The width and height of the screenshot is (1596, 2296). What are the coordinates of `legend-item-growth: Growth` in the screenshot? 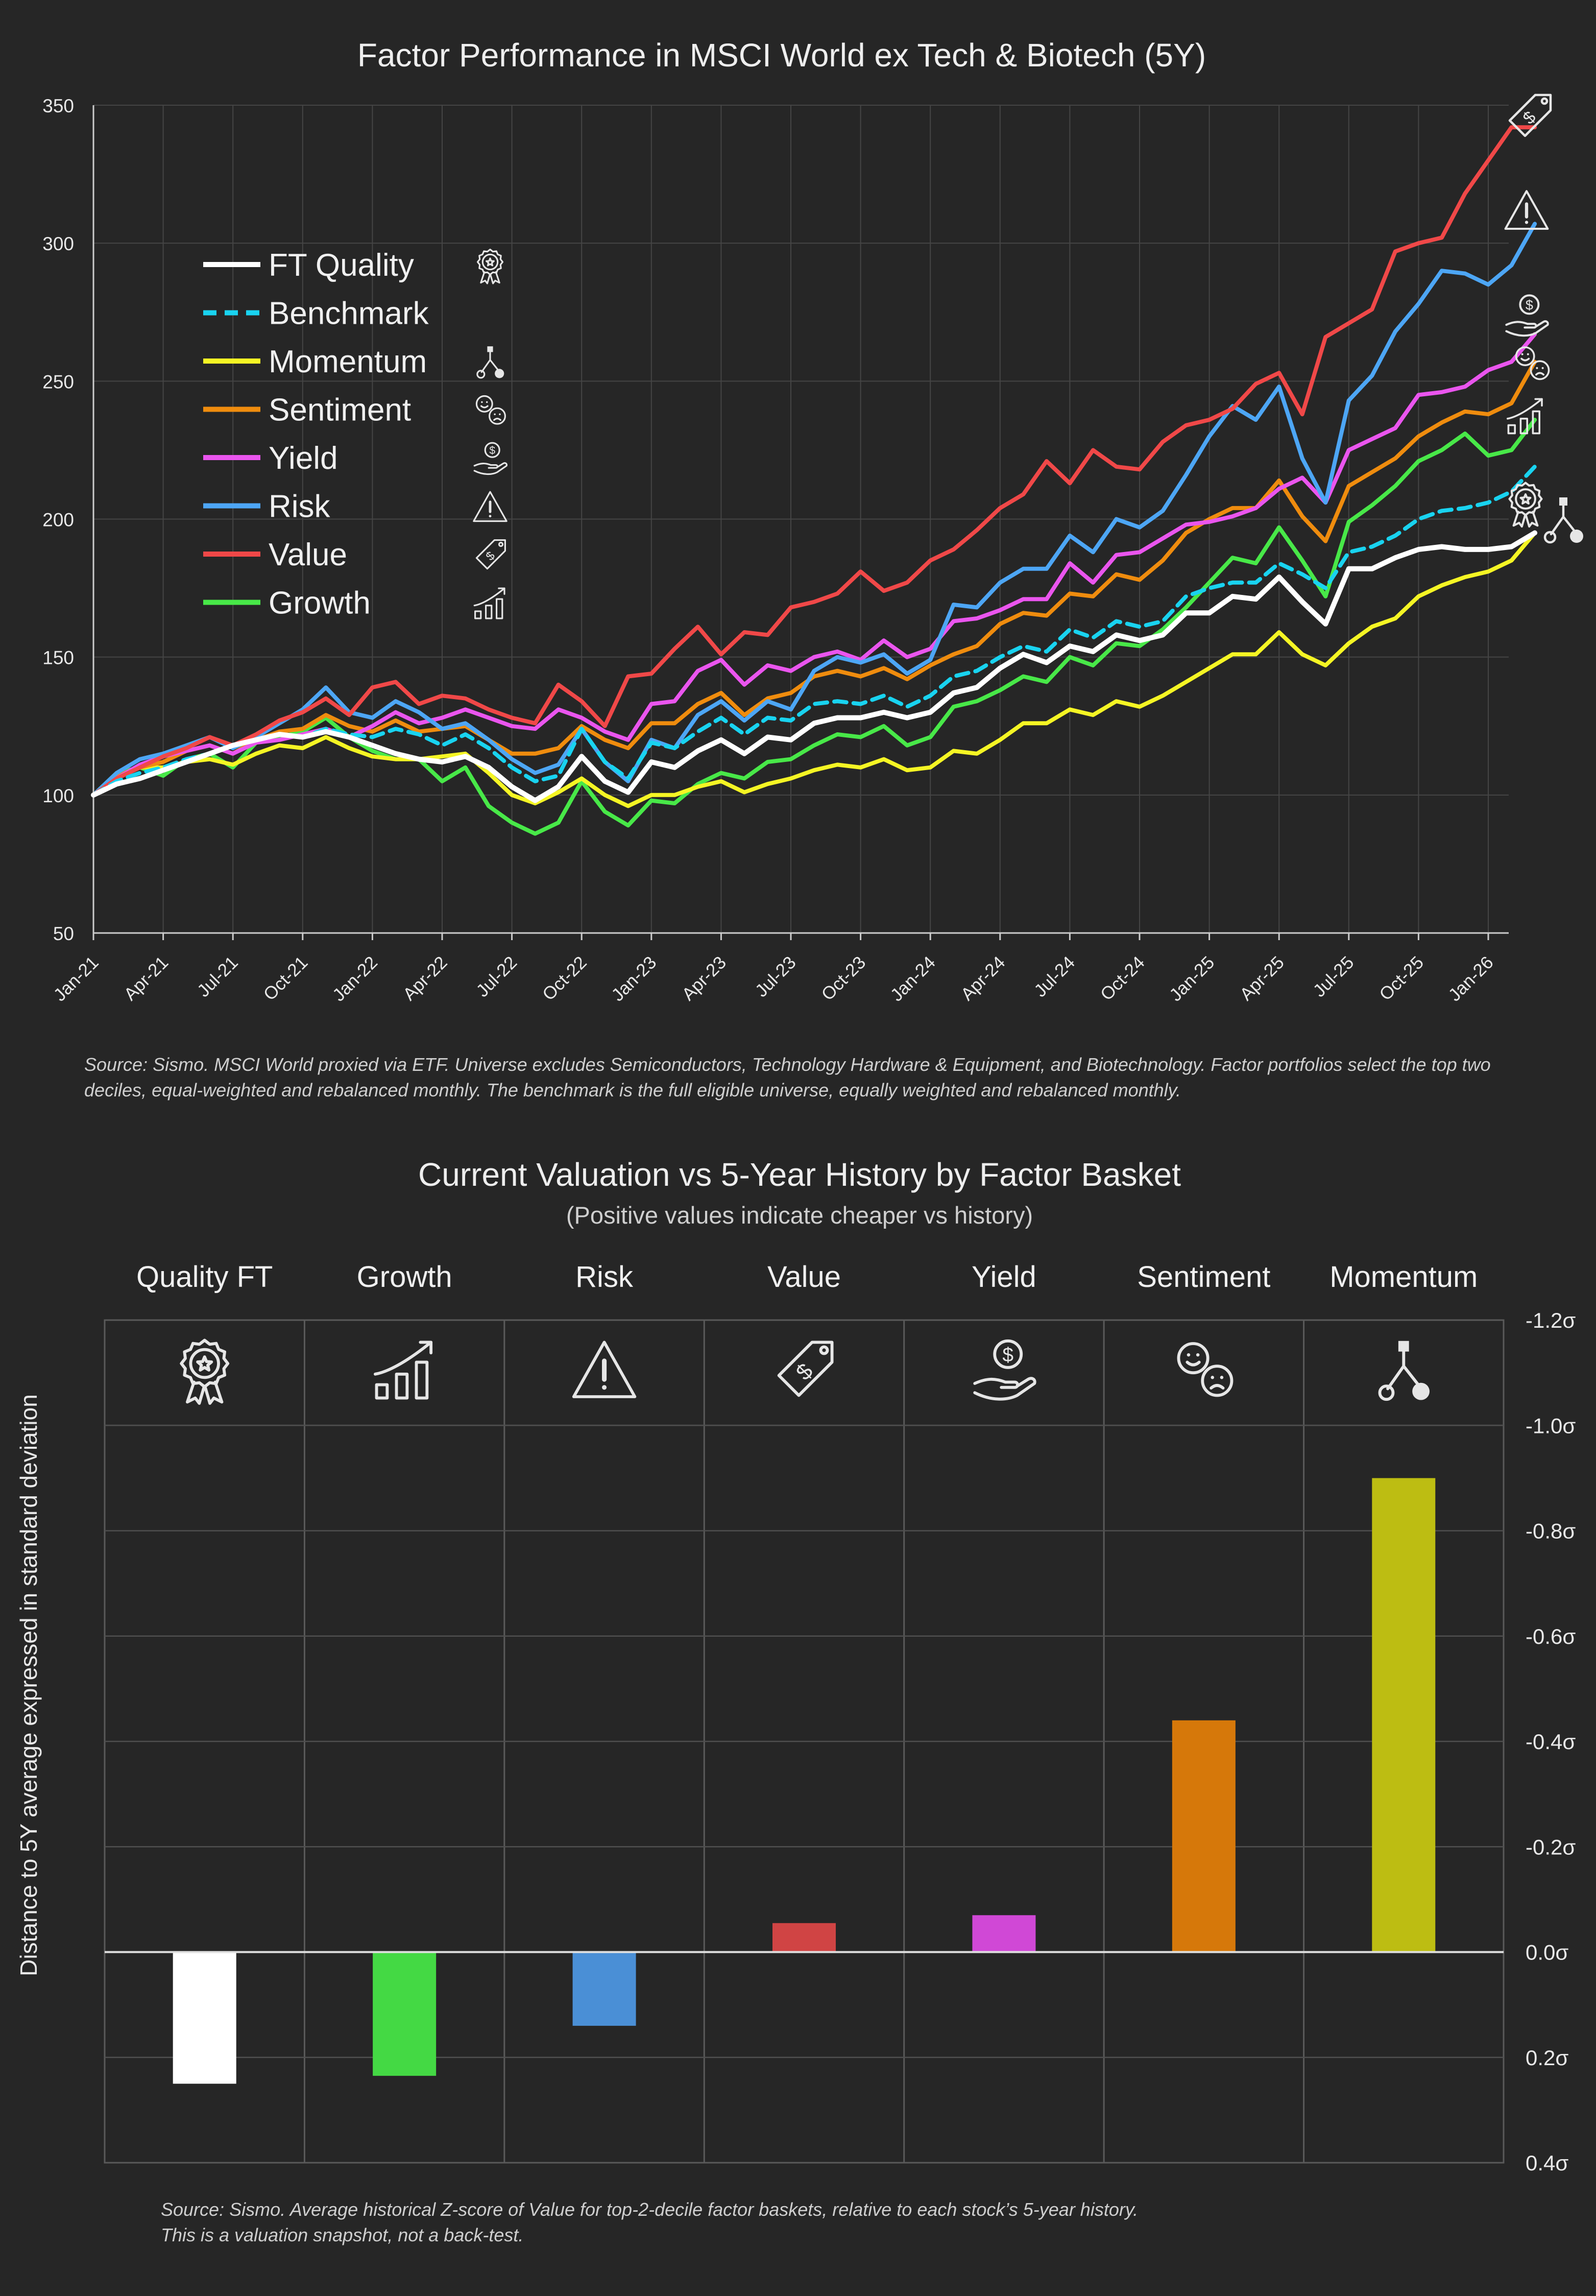 It's located at (354, 603).